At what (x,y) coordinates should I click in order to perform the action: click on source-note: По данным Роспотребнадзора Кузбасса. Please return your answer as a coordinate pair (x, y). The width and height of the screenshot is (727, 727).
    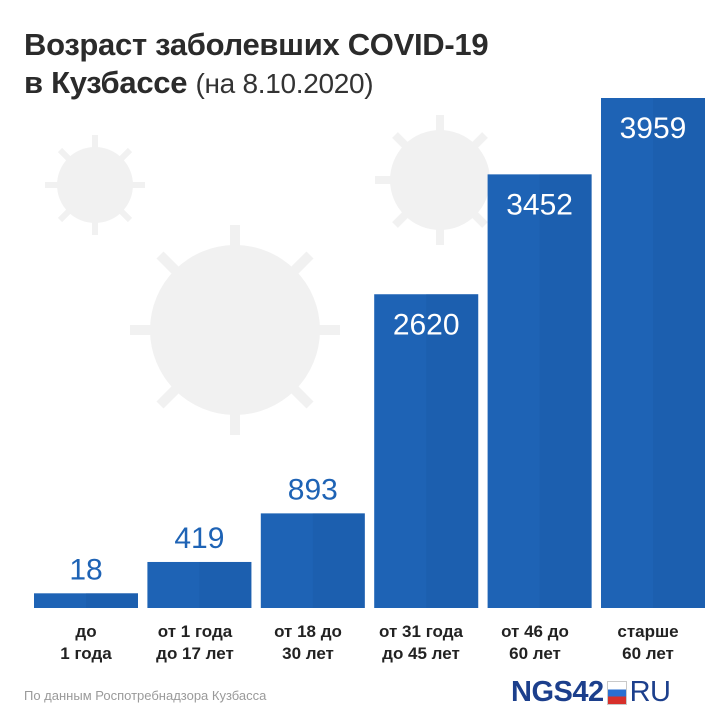
    Looking at the image, I should click on (145, 695).